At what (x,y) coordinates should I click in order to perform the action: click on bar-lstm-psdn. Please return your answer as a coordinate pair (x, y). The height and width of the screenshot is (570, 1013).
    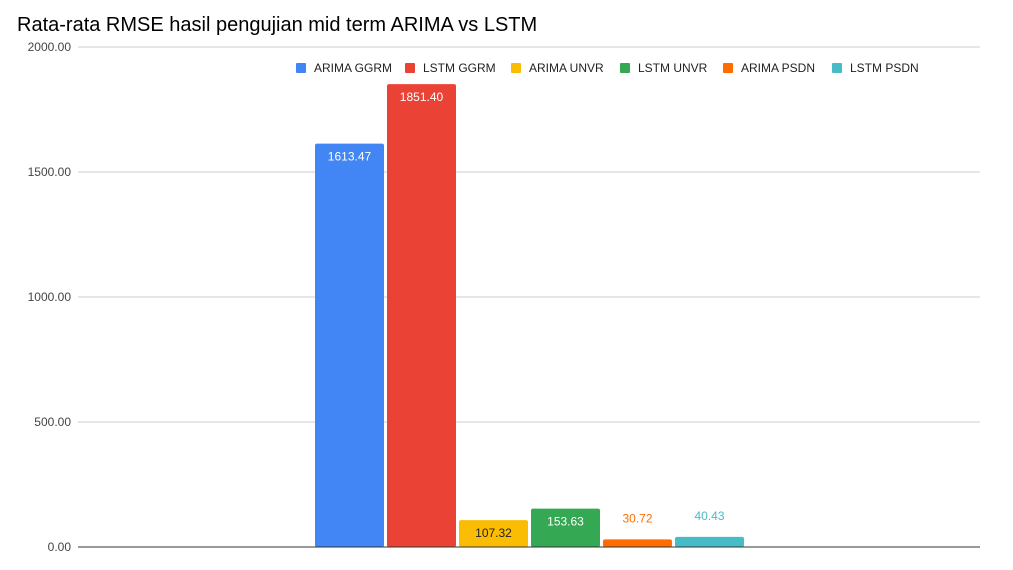
    Looking at the image, I should click on (709, 541).